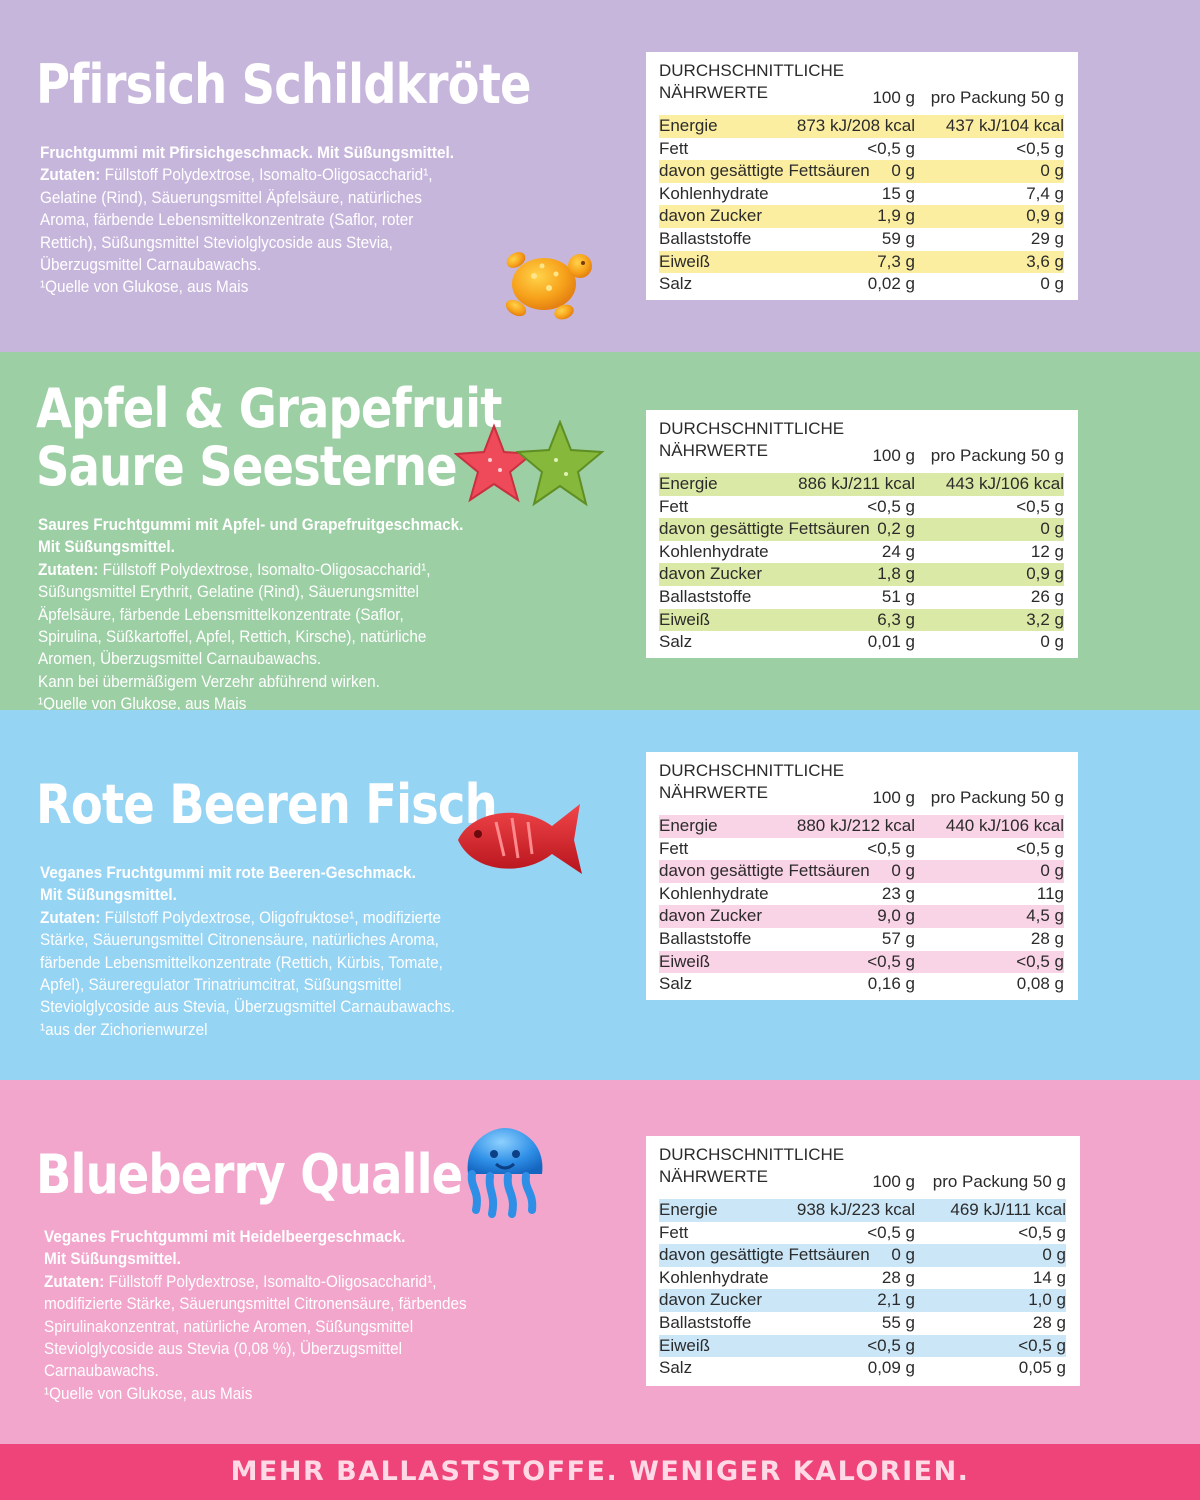  Describe the element at coordinates (891, 284) in the screenshot. I see `value-per-100g: 0,02 g` at that location.